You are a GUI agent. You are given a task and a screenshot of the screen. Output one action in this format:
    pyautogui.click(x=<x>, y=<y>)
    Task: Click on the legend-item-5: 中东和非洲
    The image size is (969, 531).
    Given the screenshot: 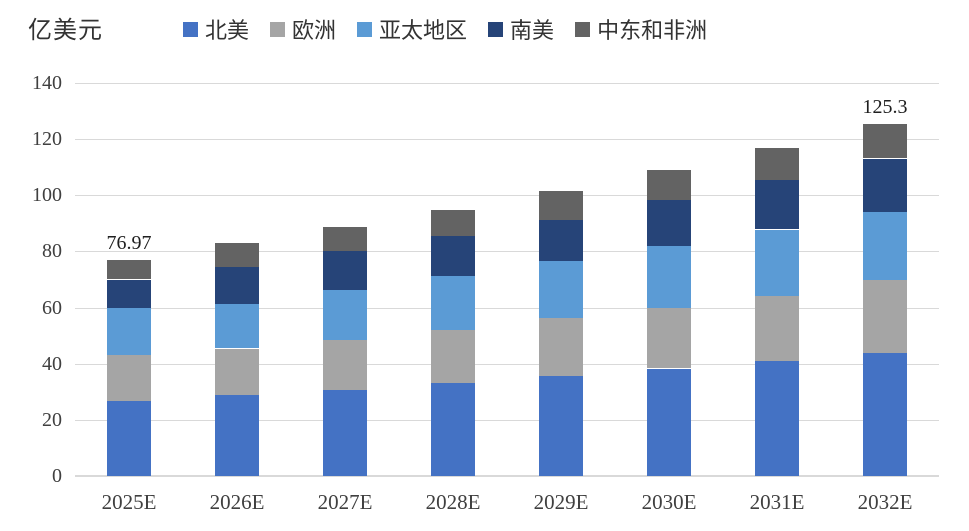 What is the action you would take?
    pyautogui.click(x=641, y=29)
    